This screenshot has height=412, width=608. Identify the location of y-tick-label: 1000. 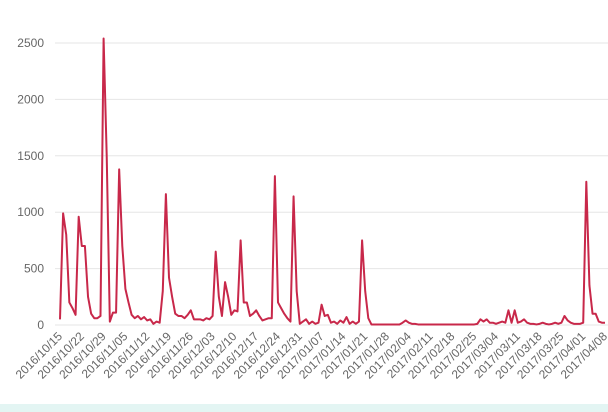
(30, 212).